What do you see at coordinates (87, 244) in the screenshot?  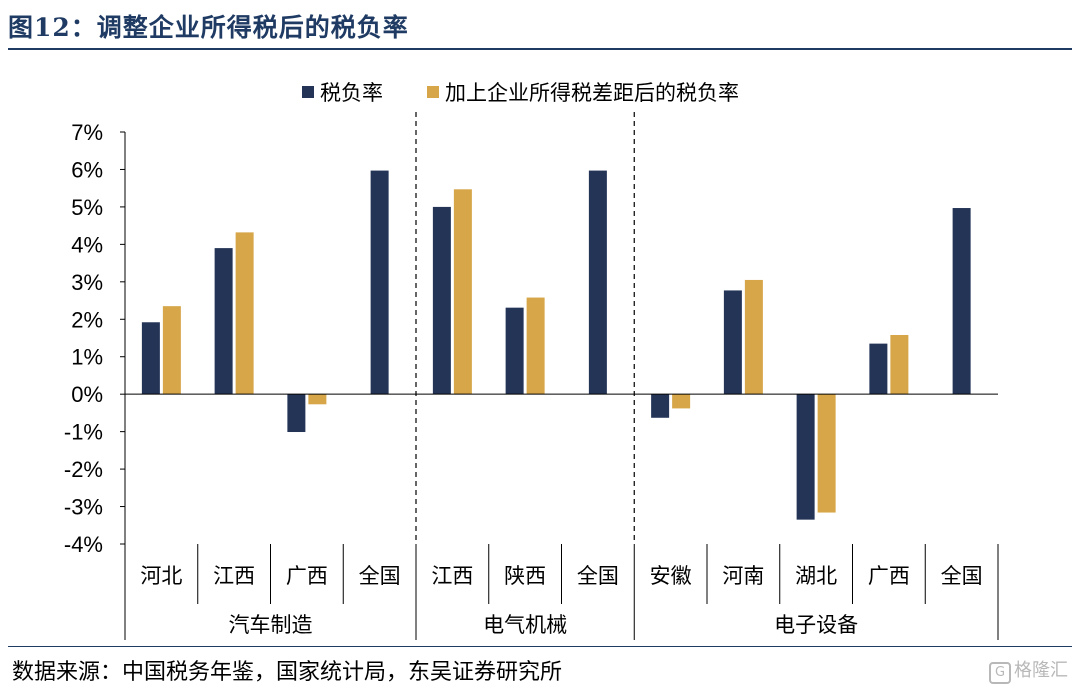 I see `y-tick-label: 4%` at bounding box center [87, 244].